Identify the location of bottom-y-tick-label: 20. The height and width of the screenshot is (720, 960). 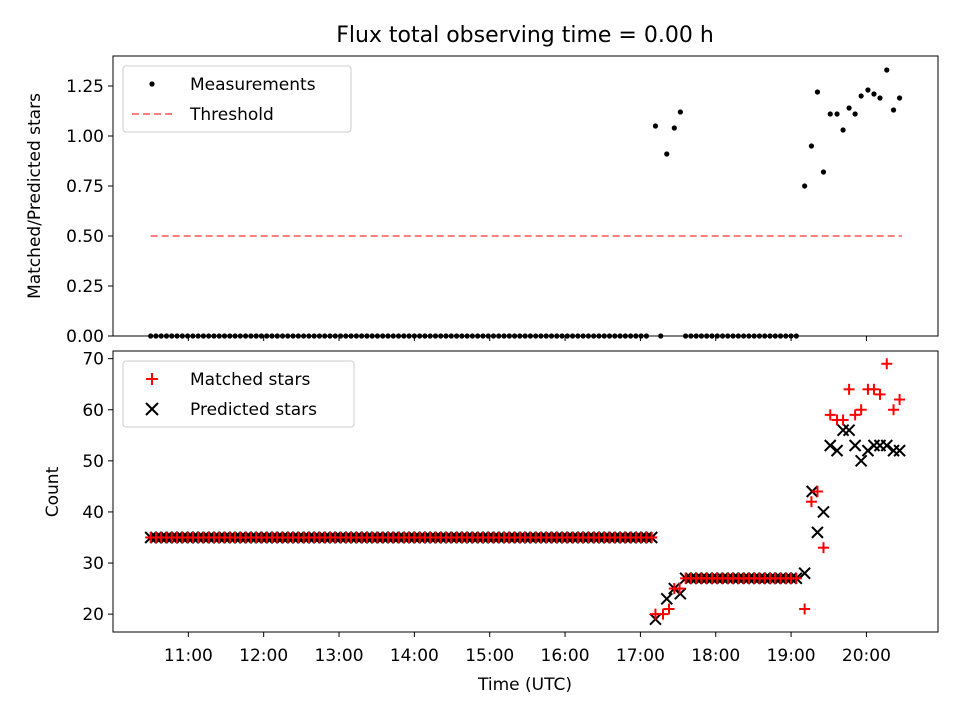
(93, 615).